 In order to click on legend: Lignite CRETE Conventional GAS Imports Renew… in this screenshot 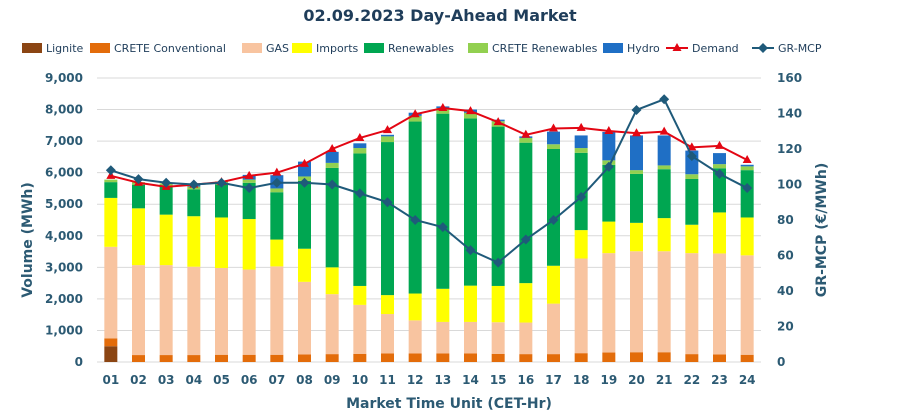, I will do `click(422, 48)`.